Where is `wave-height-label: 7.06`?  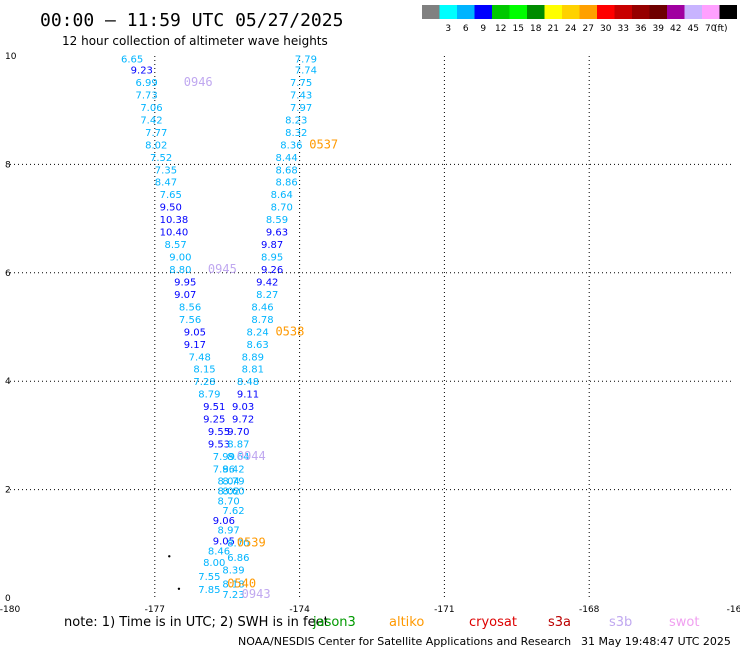
wave-height-label: 7.06 is located at coordinates (151, 108).